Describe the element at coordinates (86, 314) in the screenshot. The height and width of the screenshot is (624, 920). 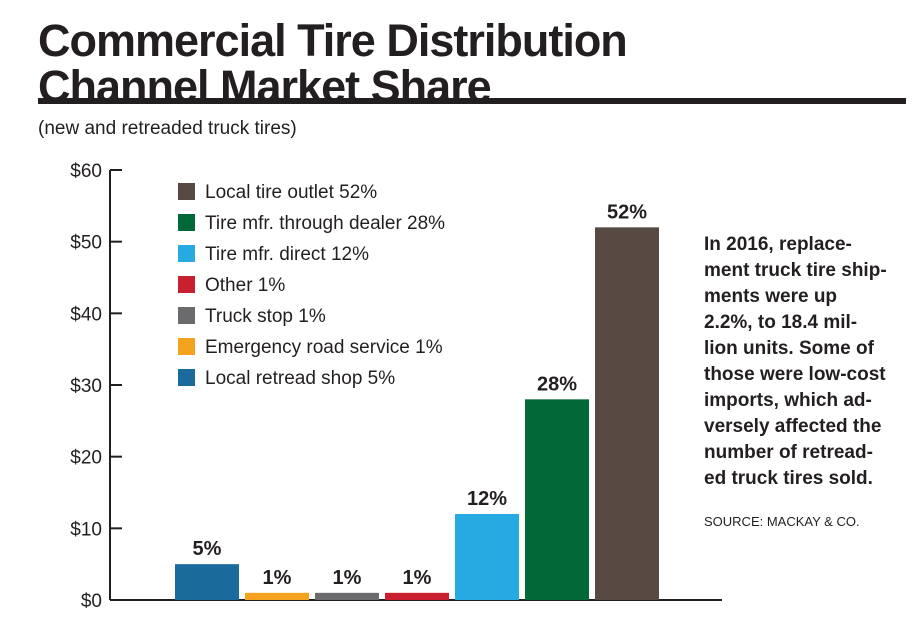
I see `y-tick-label: $40` at that location.